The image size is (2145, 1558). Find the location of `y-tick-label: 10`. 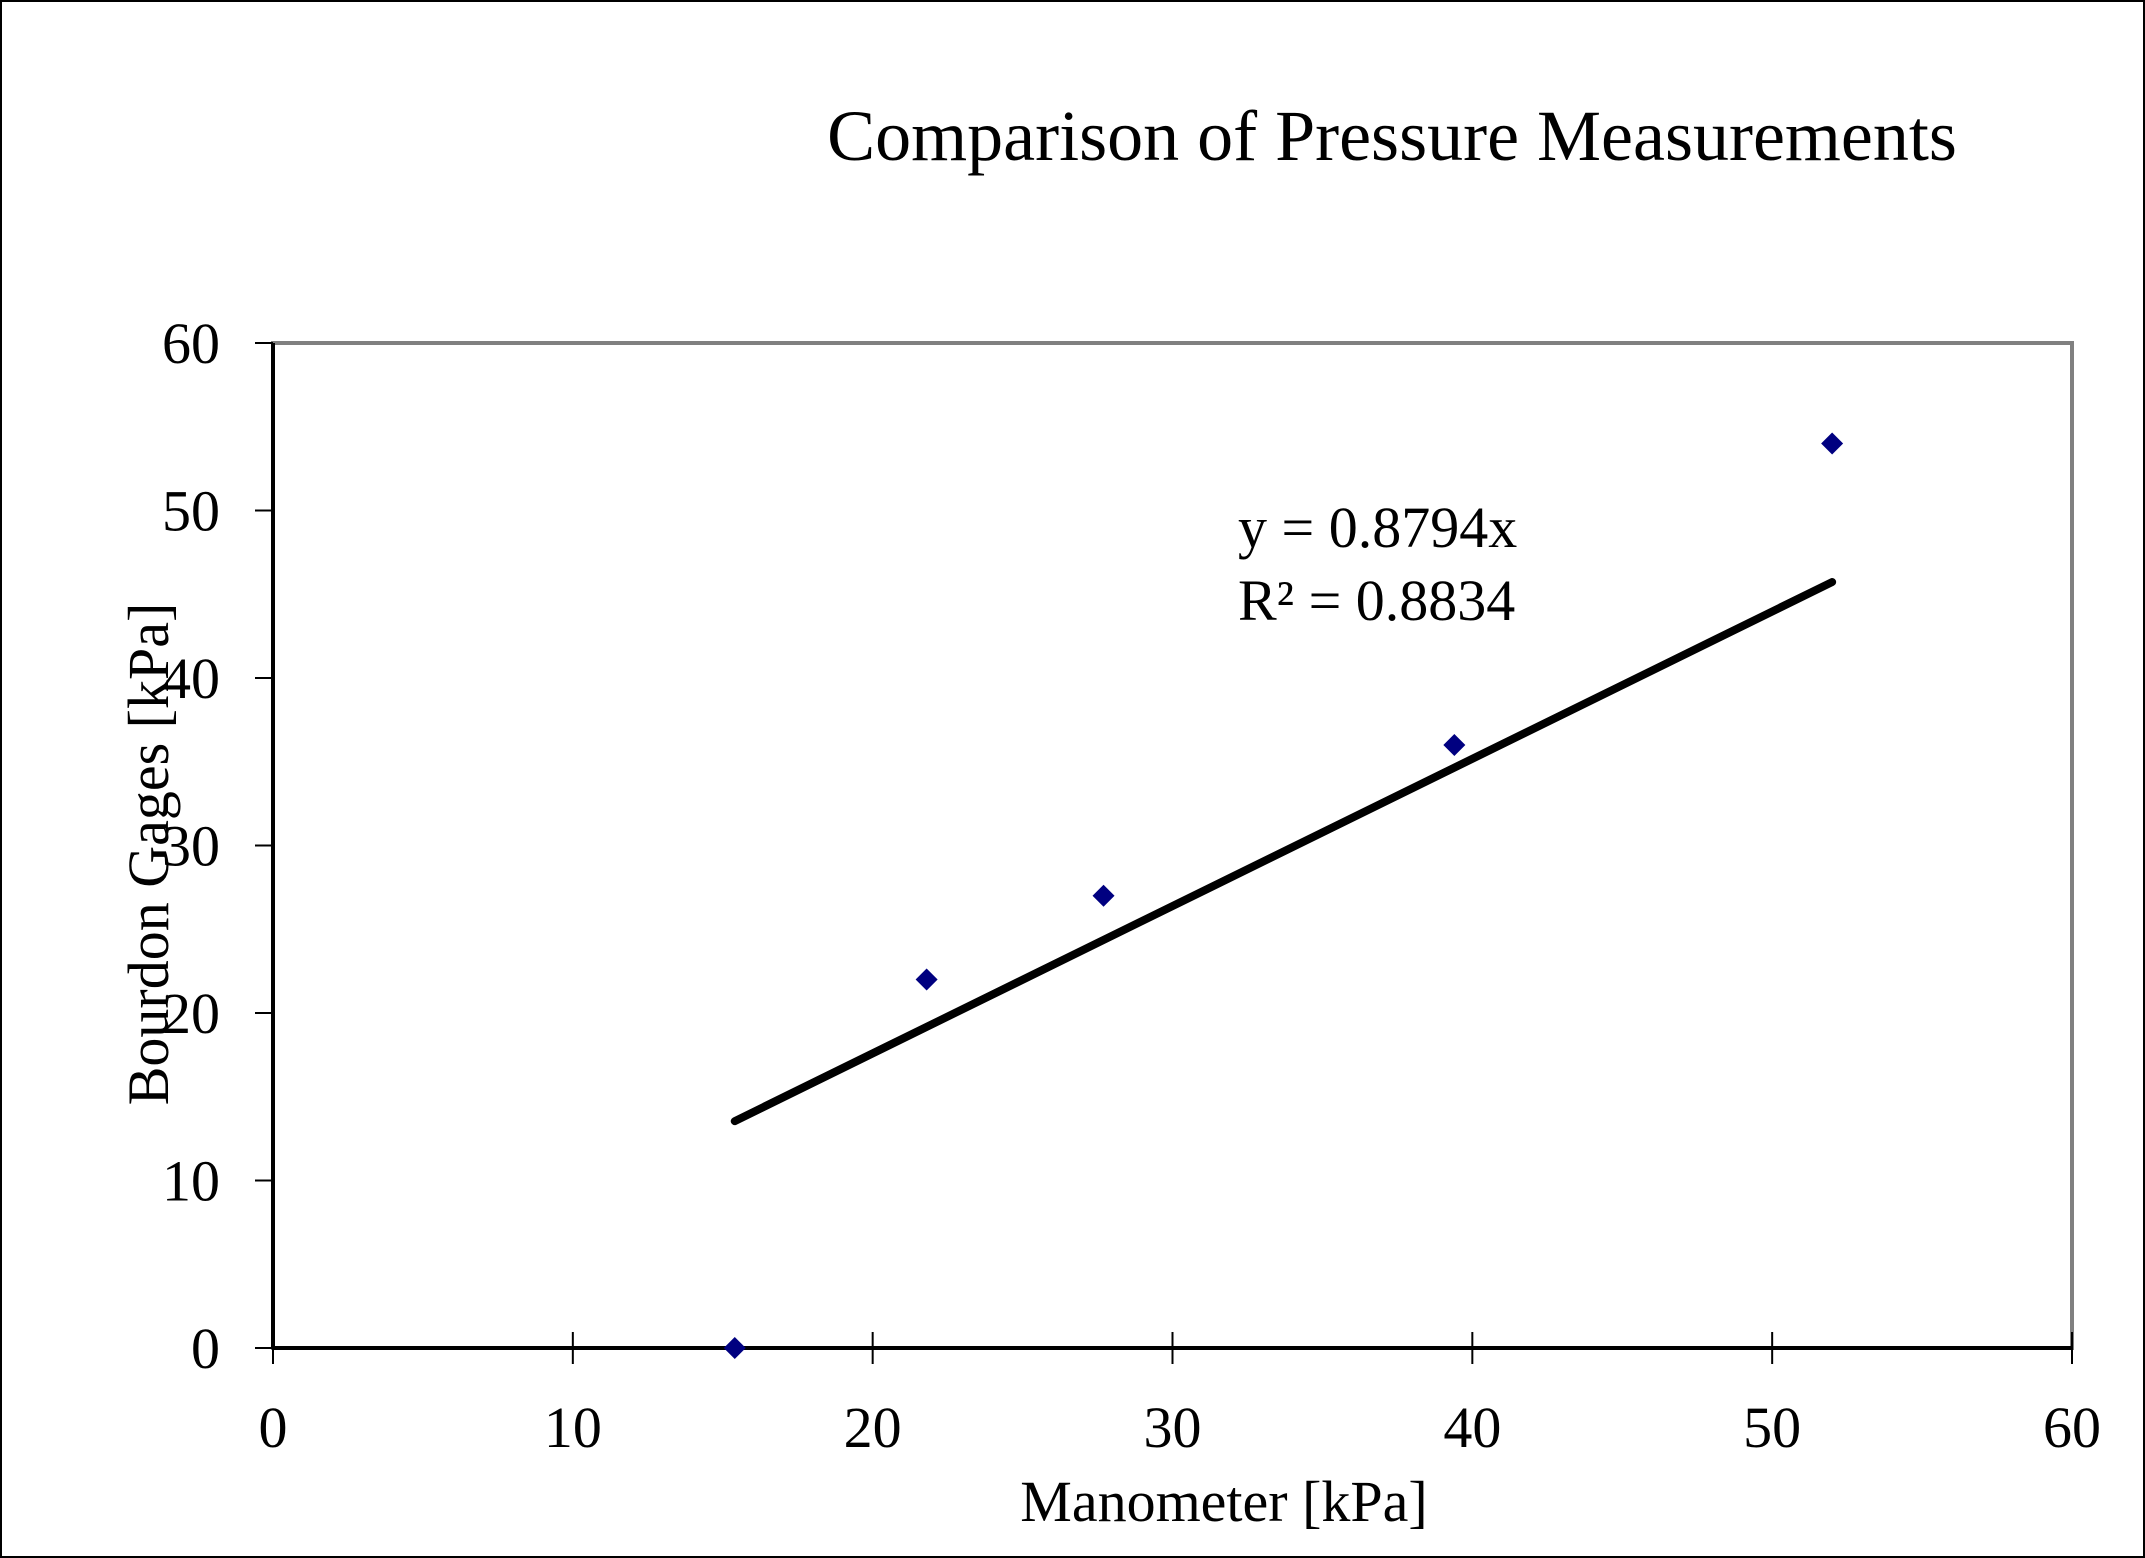

y-tick-label: 10 is located at coordinates (191, 1181).